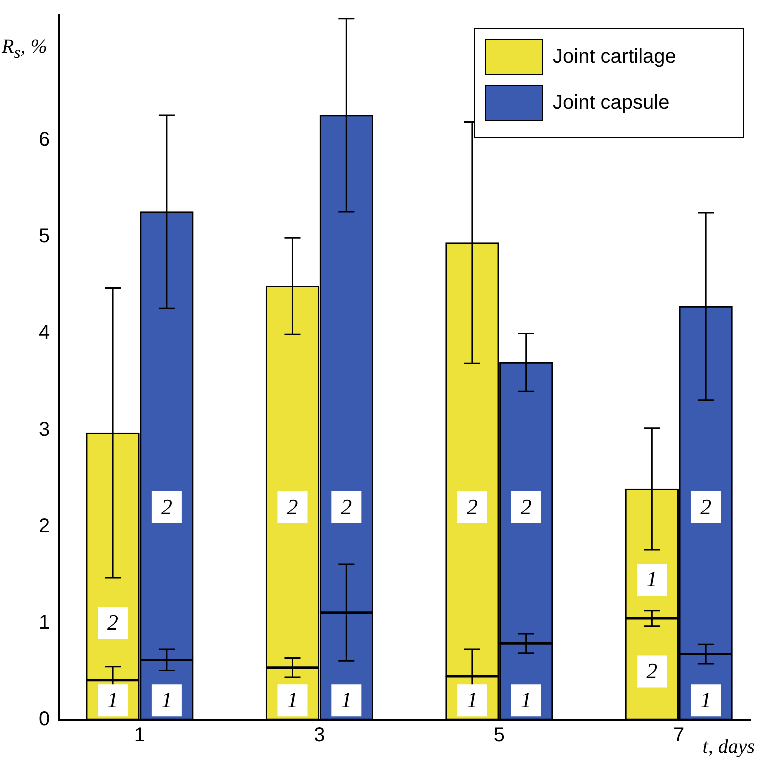  I want to click on legend-label: Joint capsule, so click(611, 103).